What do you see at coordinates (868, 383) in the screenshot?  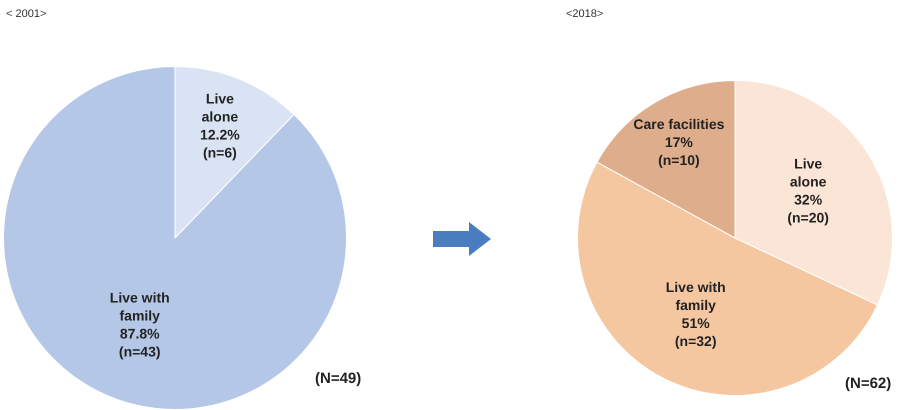 I see `text: (N=62)` at bounding box center [868, 383].